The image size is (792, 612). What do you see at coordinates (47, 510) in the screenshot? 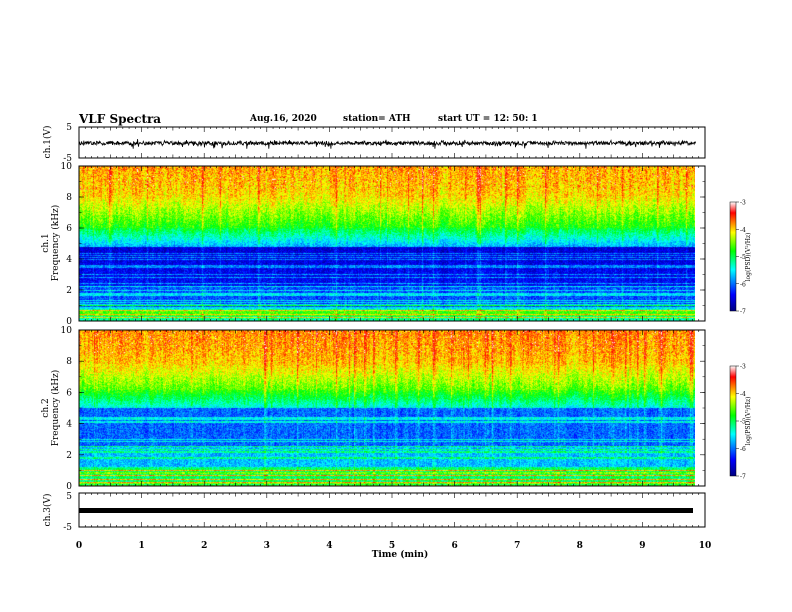
I see `ch3-ylabel: ch.3(V)` at bounding box center [47, 510].